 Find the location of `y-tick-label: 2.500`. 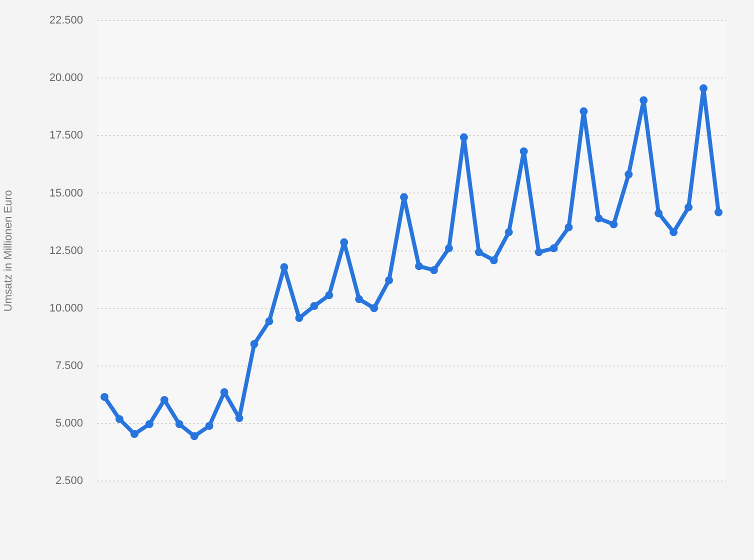

y-tick-label: 2.500 is located at coordinates (69, 481).